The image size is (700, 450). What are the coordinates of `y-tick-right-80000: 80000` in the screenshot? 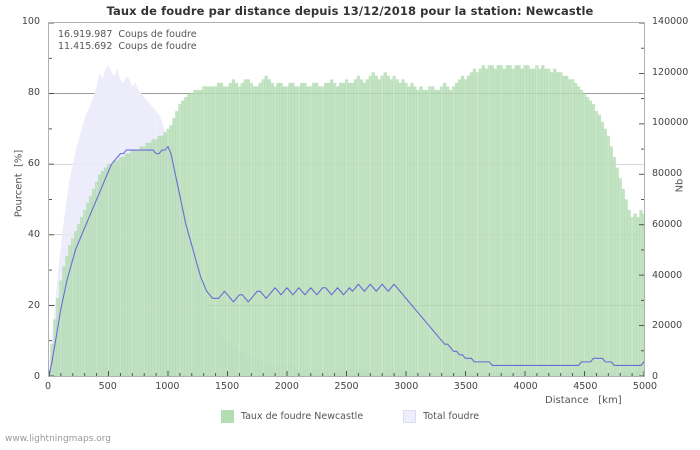 It's located at (667, 174).